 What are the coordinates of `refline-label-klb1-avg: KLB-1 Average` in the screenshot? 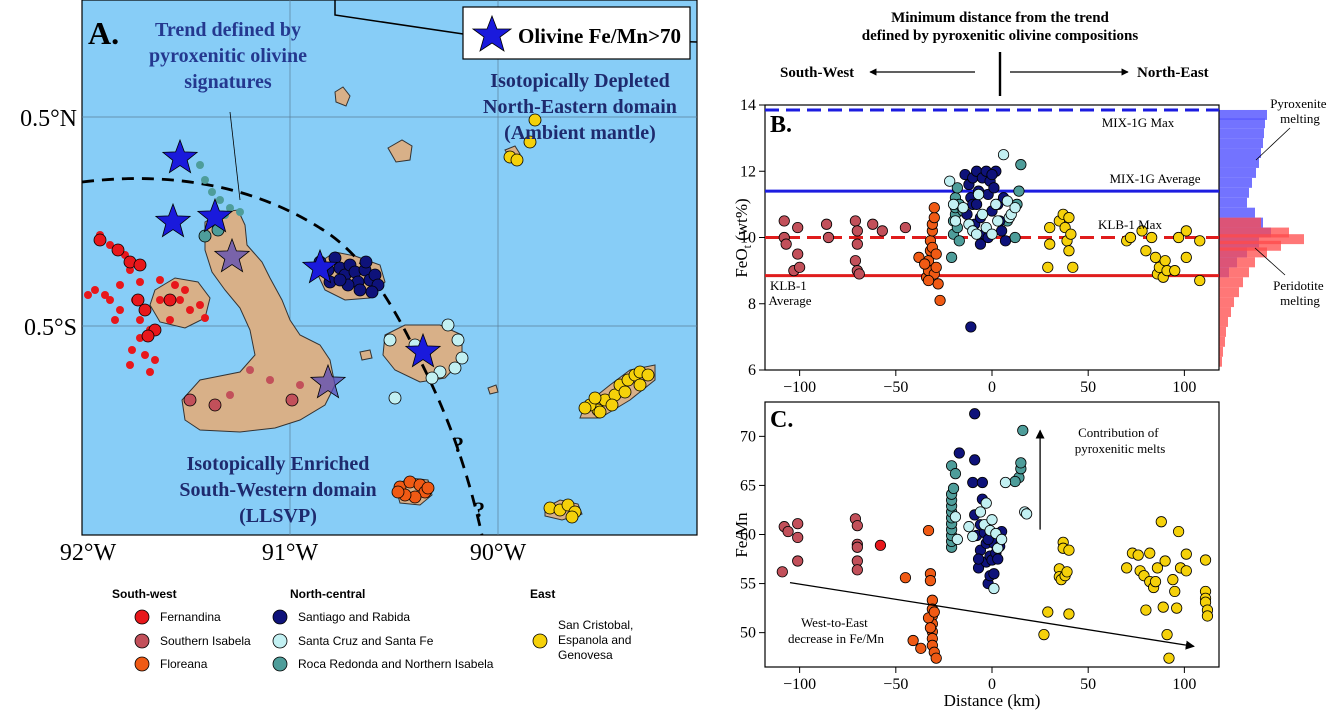 It's located at (789, 293).